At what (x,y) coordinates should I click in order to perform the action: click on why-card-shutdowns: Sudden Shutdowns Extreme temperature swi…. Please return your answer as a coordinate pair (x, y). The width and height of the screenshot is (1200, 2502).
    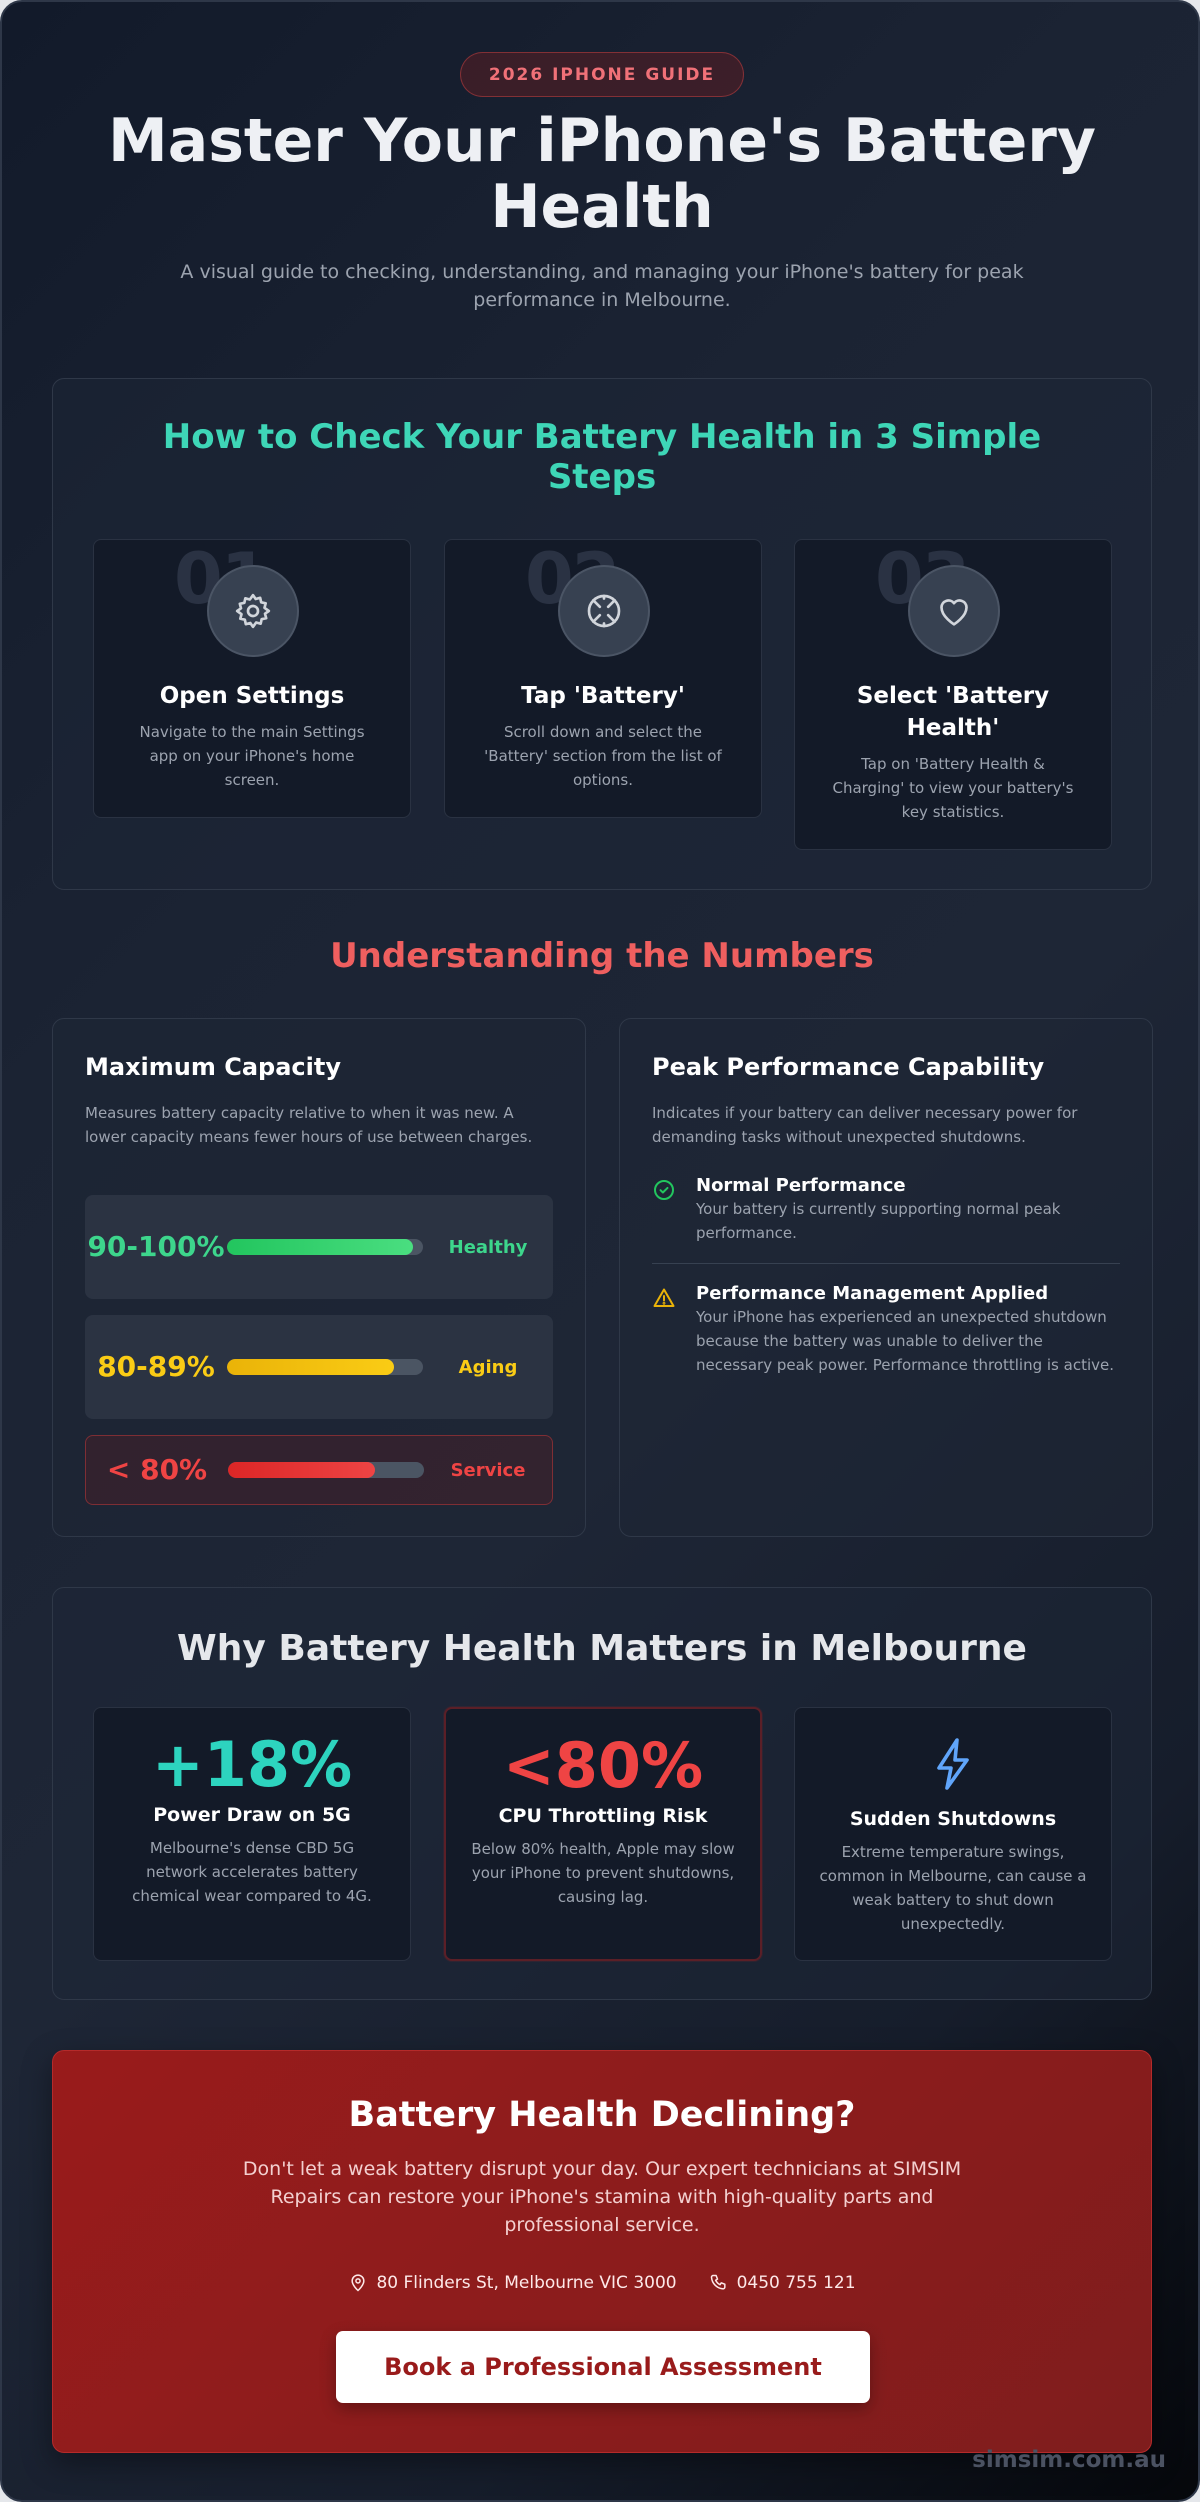
    Looking at the image, I should click on (953, 1834).